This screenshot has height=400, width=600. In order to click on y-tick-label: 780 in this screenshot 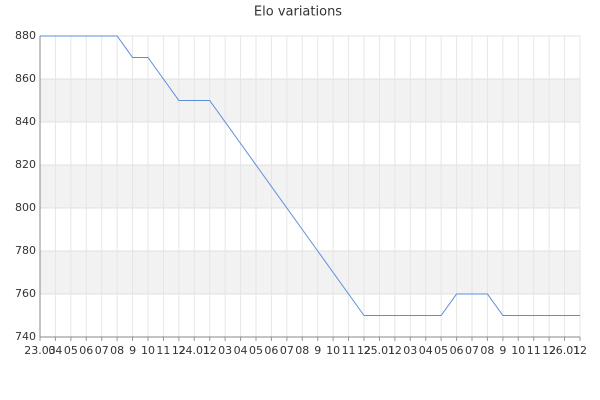, I will do `click(25, 250)`.